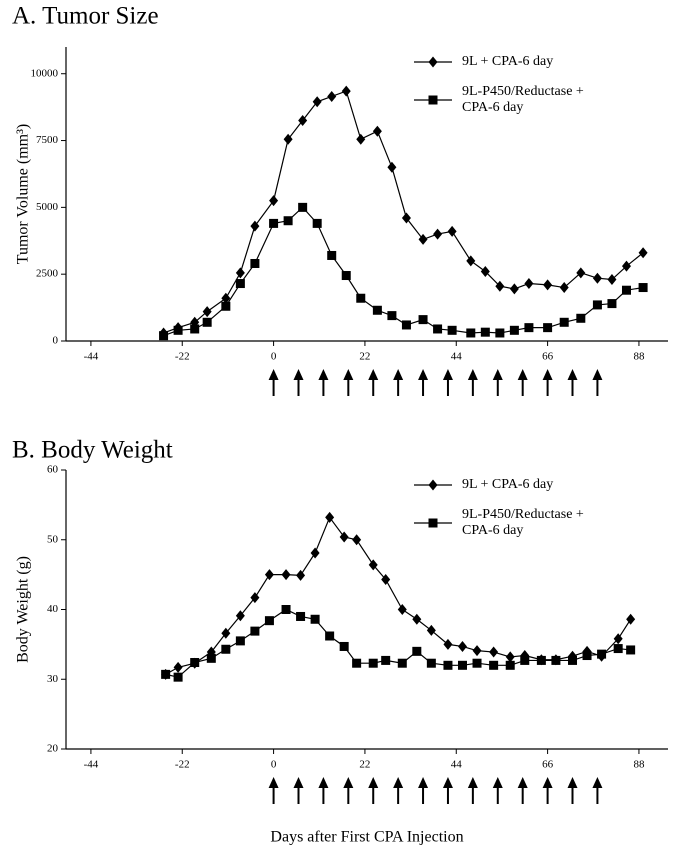 The image size is (673, 855). I want to click on x-tick-label: 66, so click(548, 357).